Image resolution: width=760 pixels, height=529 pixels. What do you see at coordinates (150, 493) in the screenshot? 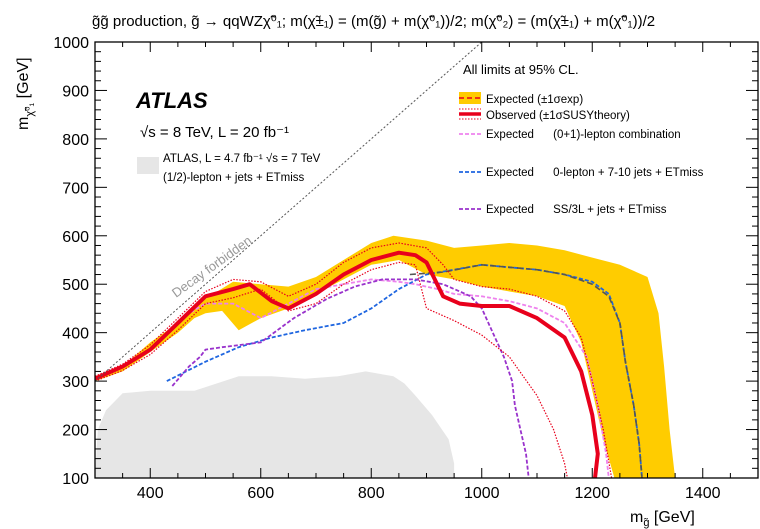
I see `x-tick-label: 400` at bounding box center [150, 493].